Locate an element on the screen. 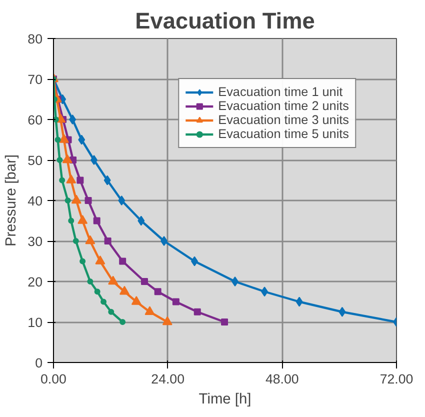  legend-label: Evacuation time 2 units is located at coordinates (283, 106).